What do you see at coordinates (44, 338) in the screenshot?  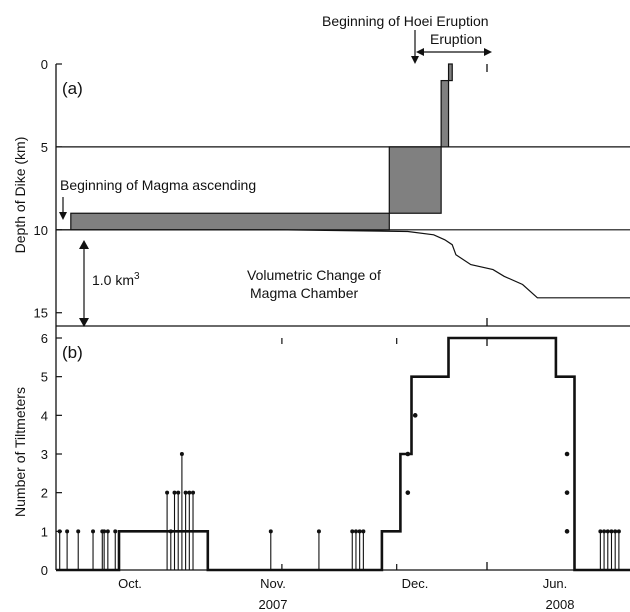 I see `b-ytick-label: 6` at bounding box center [44, 338].